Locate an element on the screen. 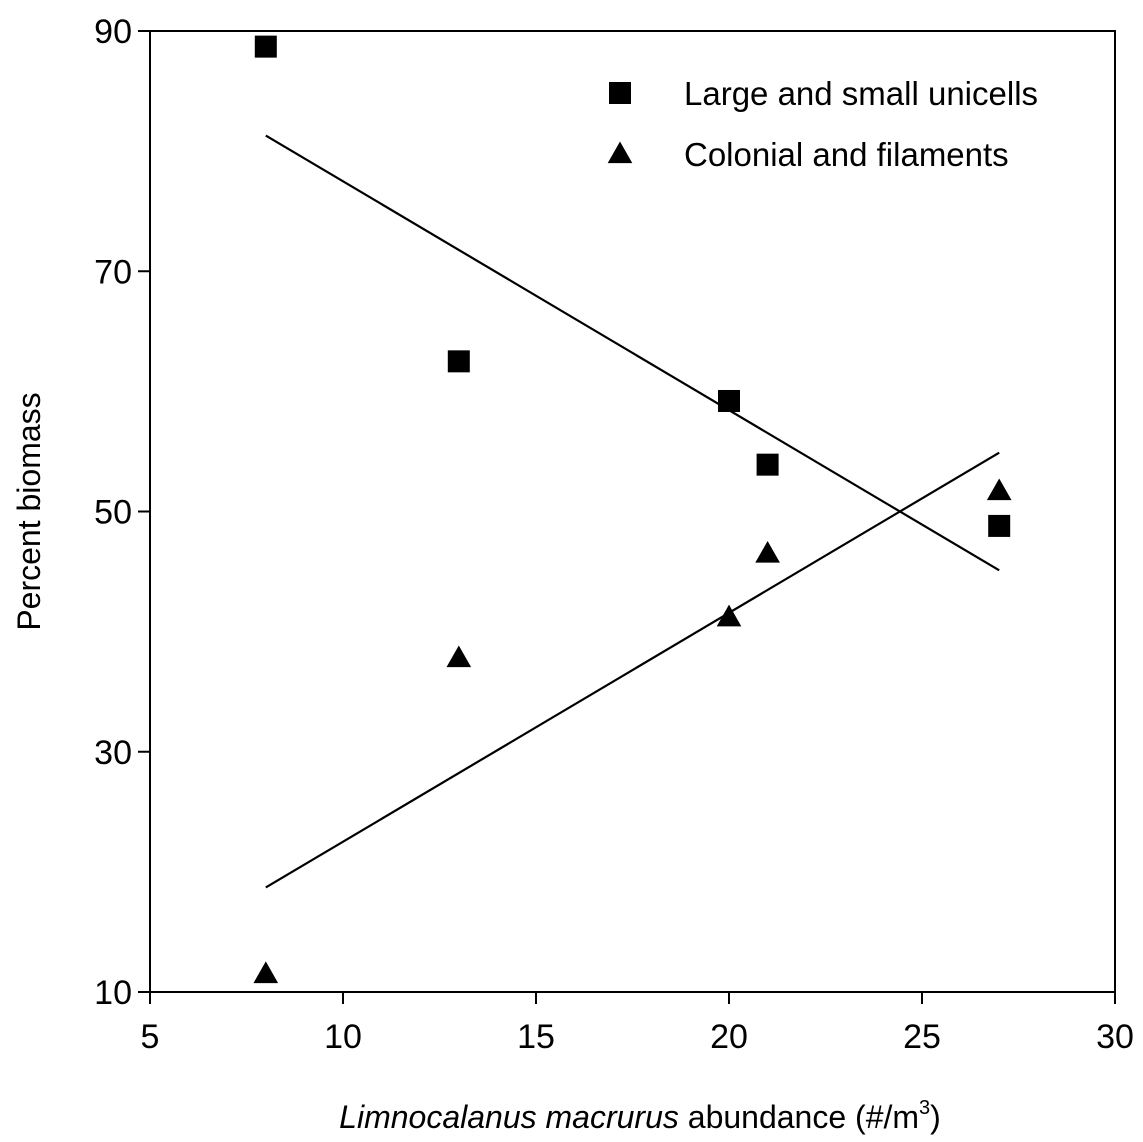  y-tick-label: 90 is located at coordinates (113, 32).